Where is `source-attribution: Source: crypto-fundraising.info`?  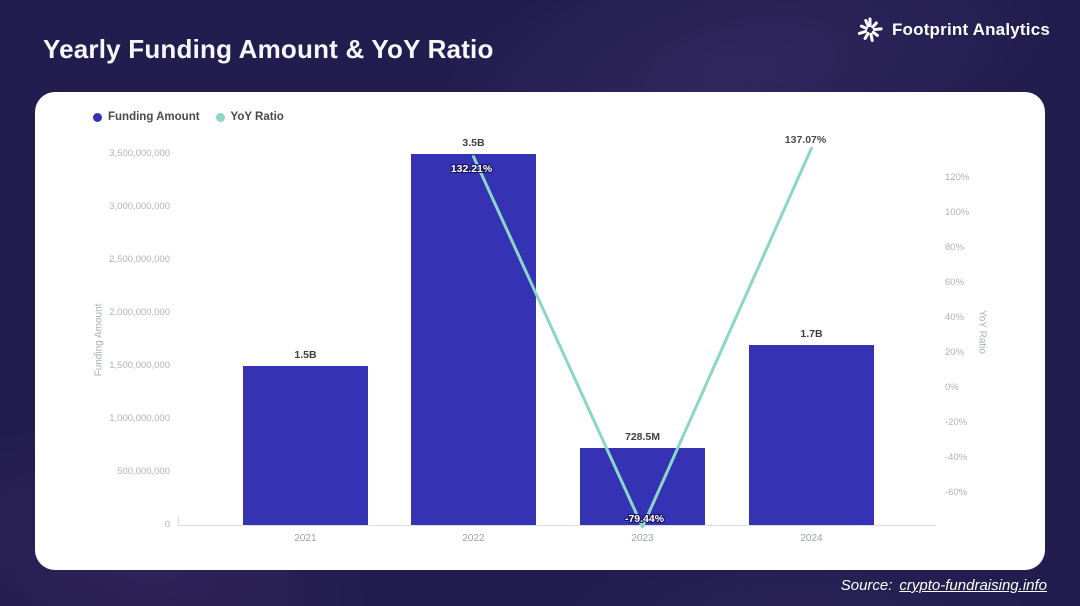 source-attribution: Source: crypto-fundraising.info is located at coordinates (944, 585).